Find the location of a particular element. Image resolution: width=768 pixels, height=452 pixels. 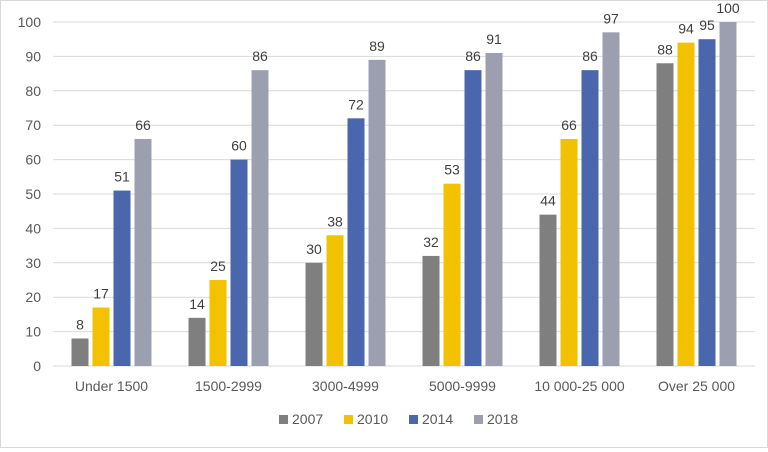

x-tick-label: 1500-2999 is located at coordinates (228, 386).